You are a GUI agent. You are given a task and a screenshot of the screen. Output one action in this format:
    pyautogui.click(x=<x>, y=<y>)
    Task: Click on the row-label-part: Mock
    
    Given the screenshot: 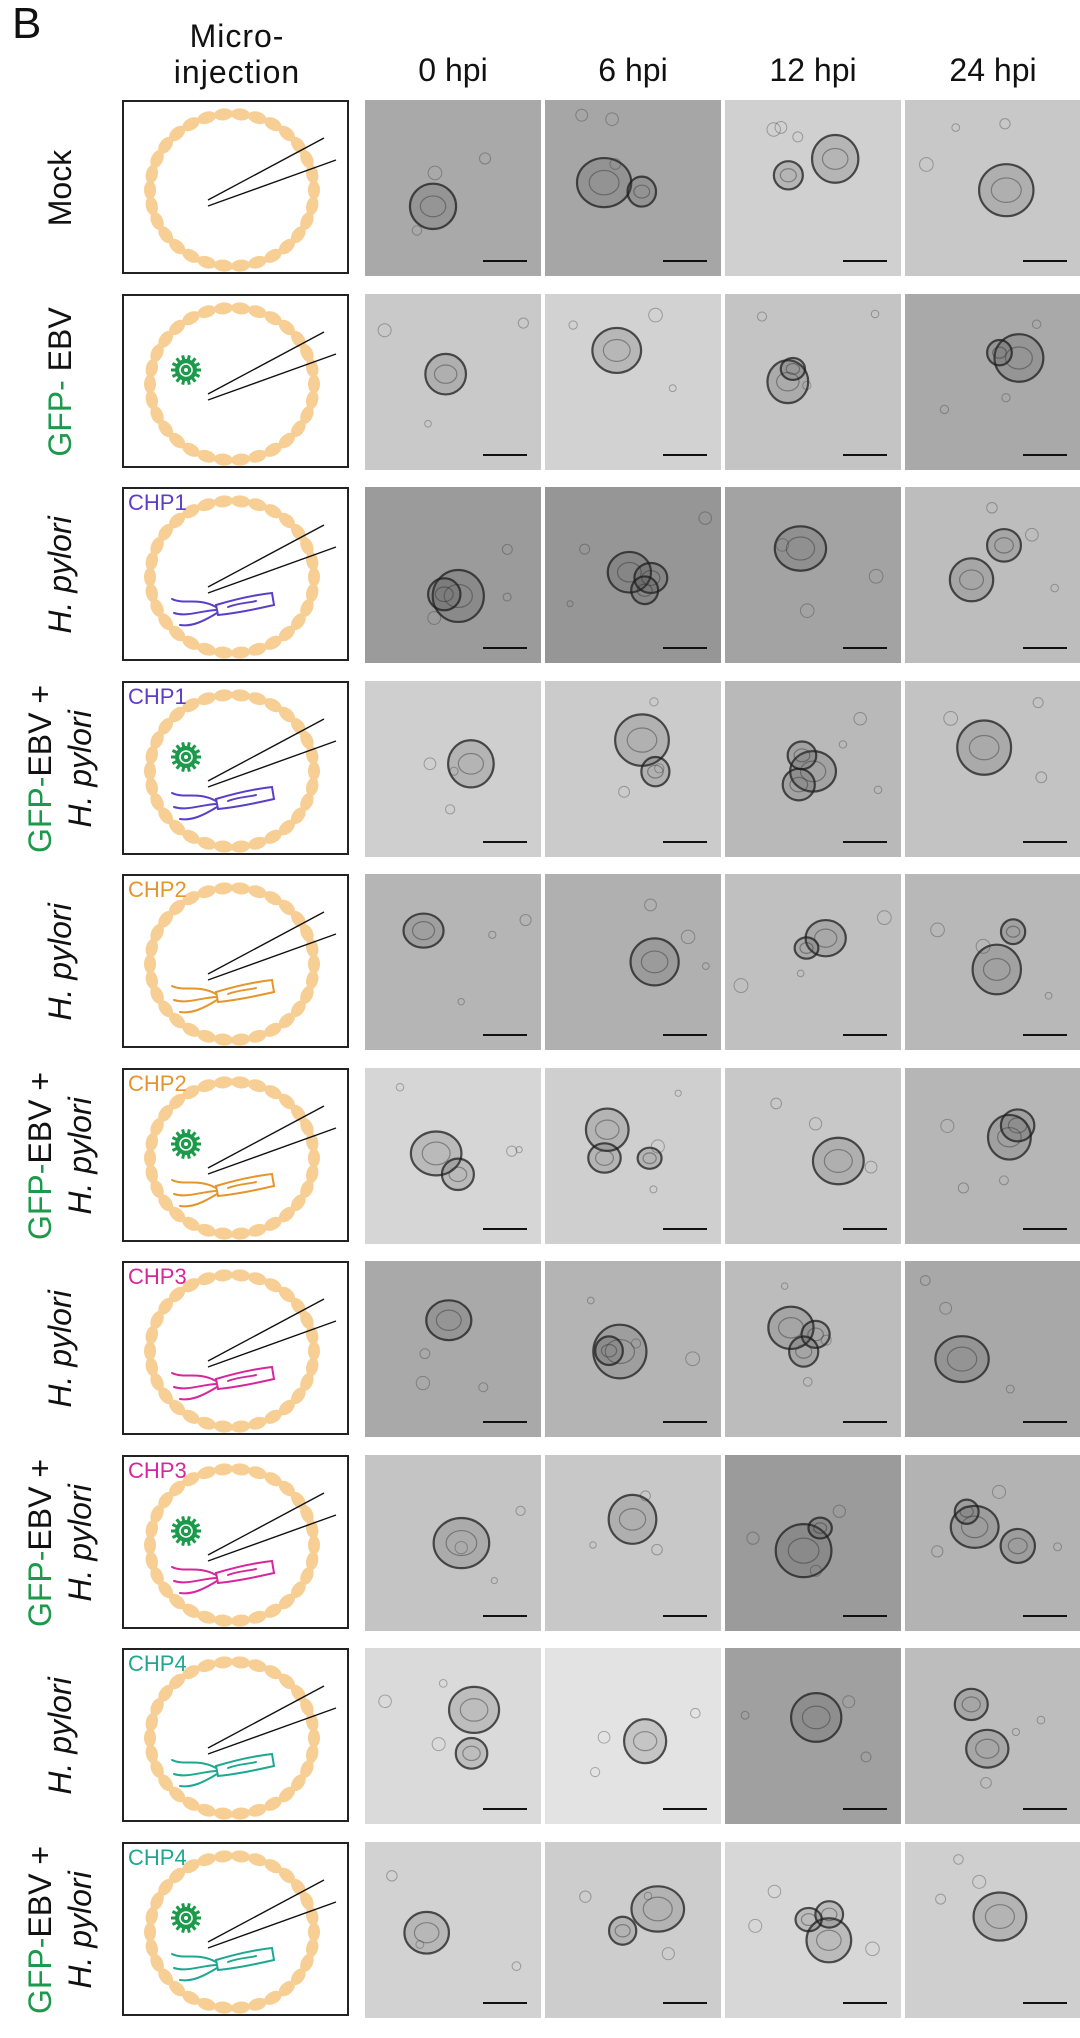 What is the action you would take?
    pyautogui.click(x=60, y=188)
    